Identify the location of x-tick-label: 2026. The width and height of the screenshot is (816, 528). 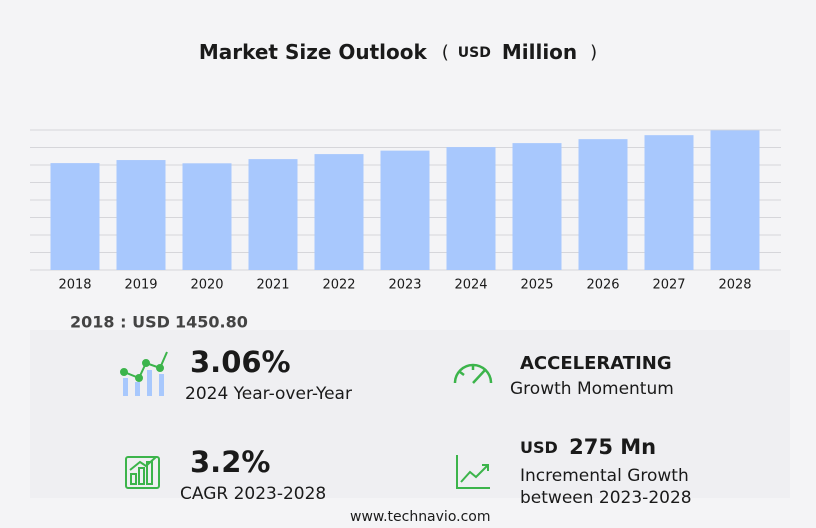
(602, 285).